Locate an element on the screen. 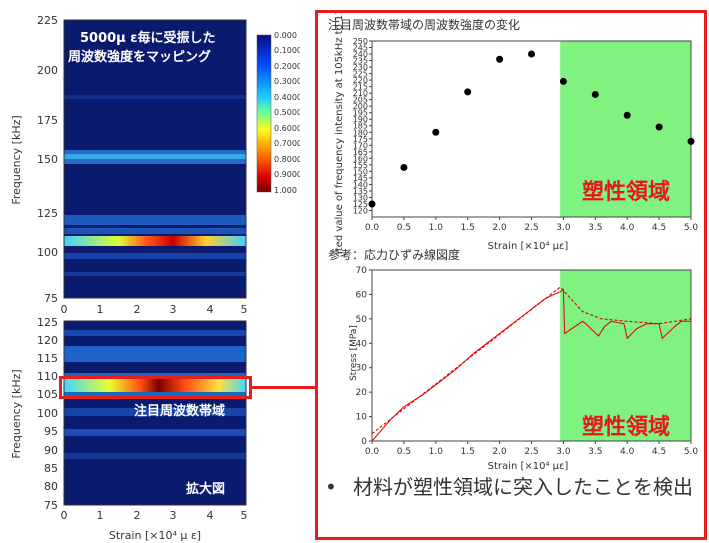 This screenshot has width=709, height=543. scatter-xlabel: Strain [×10⁴ με] is located at coordinates (528, 246).